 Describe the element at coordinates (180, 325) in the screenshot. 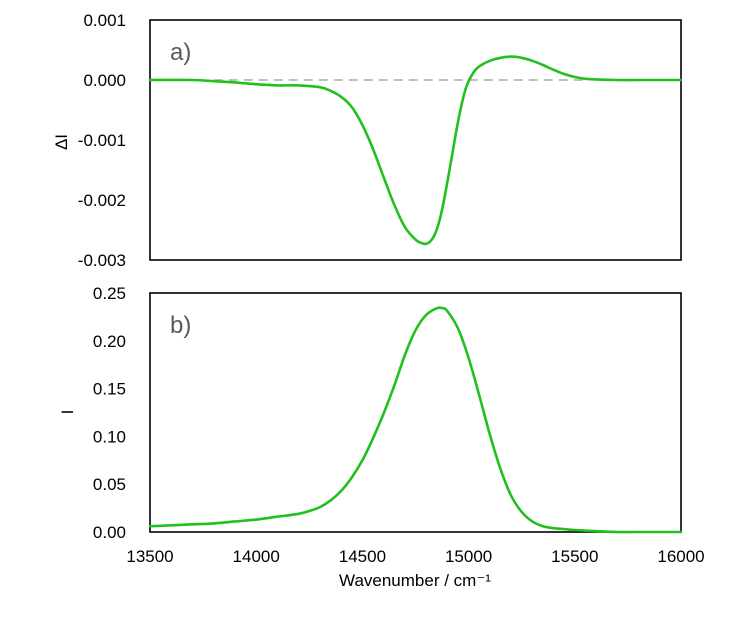

I see `panel-b-label: b)` at that location.